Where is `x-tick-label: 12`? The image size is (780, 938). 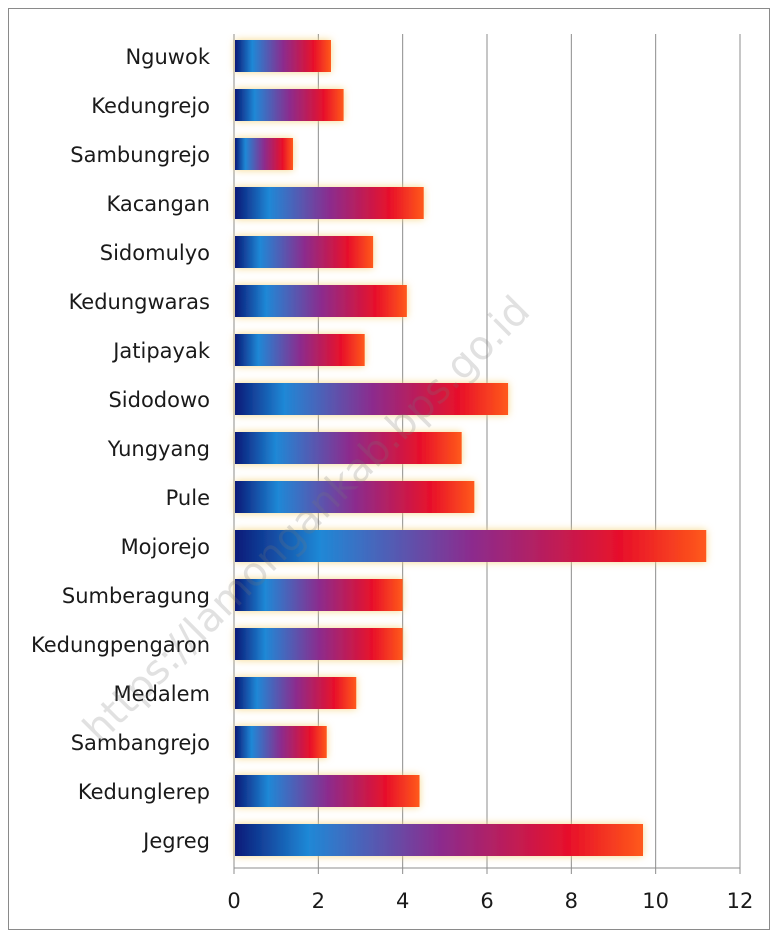 x-tick-label: 12 is located at coordinates (740, 901).